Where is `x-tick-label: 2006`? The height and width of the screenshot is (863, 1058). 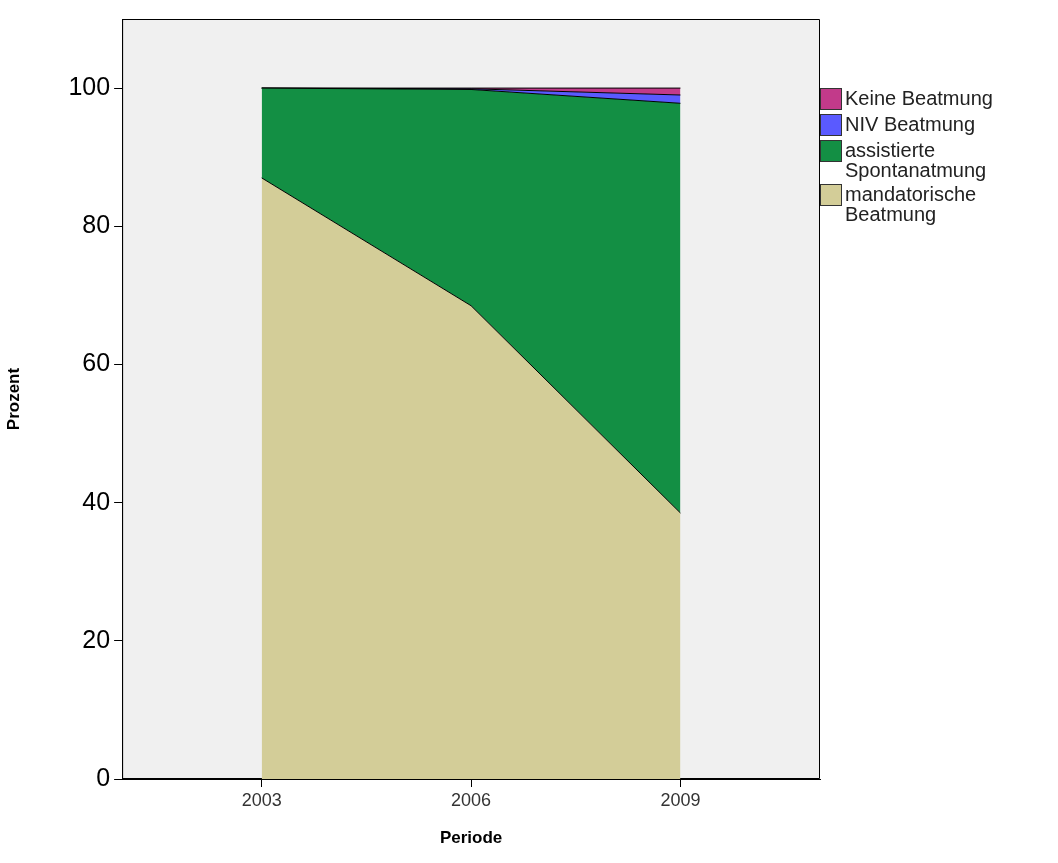 x-tick-label: 2006 is located at coordinates (471, 799).